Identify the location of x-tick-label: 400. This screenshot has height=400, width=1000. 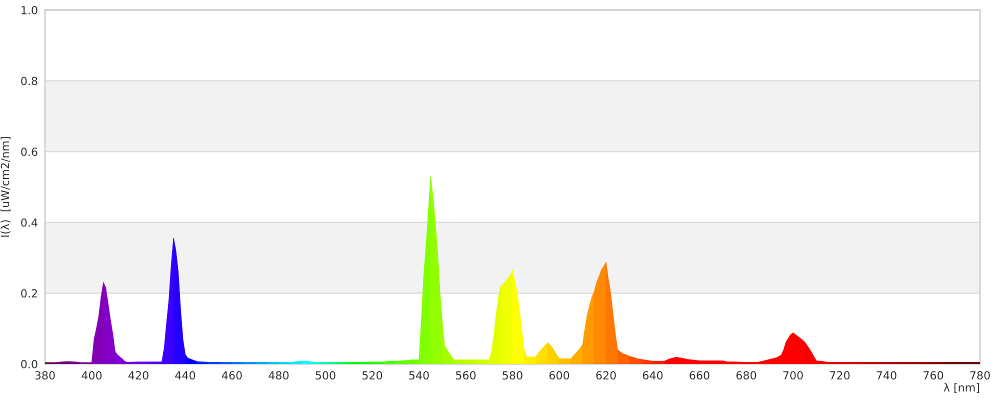
(92, 375).